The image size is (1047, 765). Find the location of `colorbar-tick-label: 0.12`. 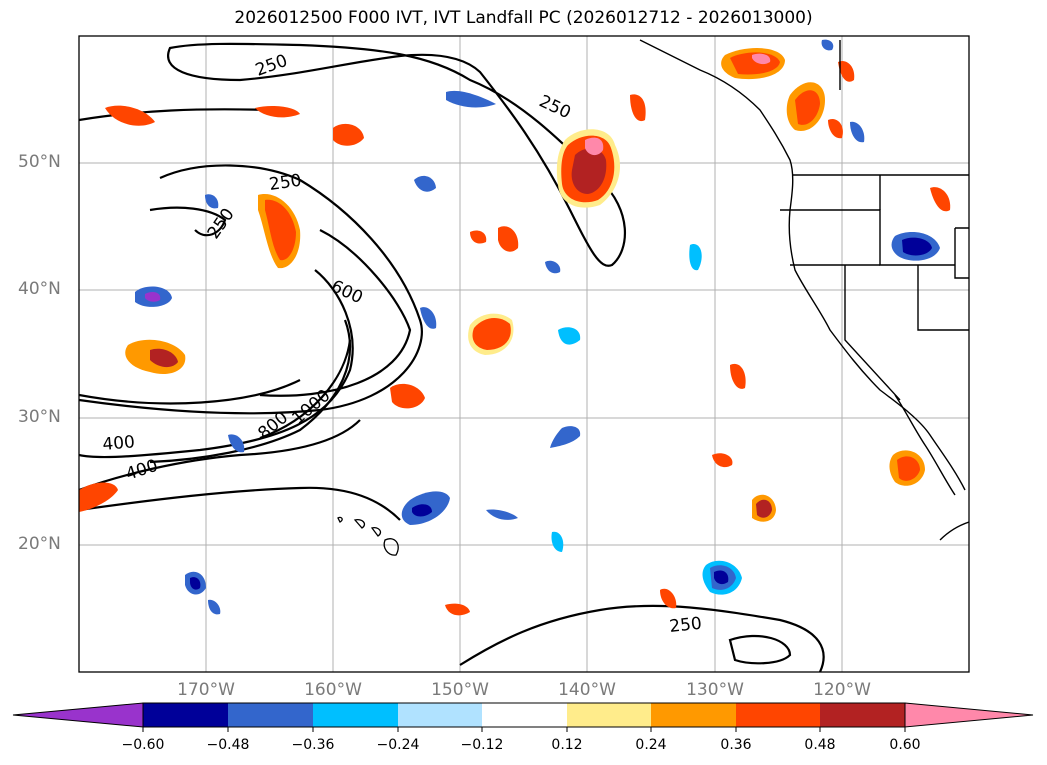

colorbar-tick-label: 0.12 is located at coordinates (567, 745).